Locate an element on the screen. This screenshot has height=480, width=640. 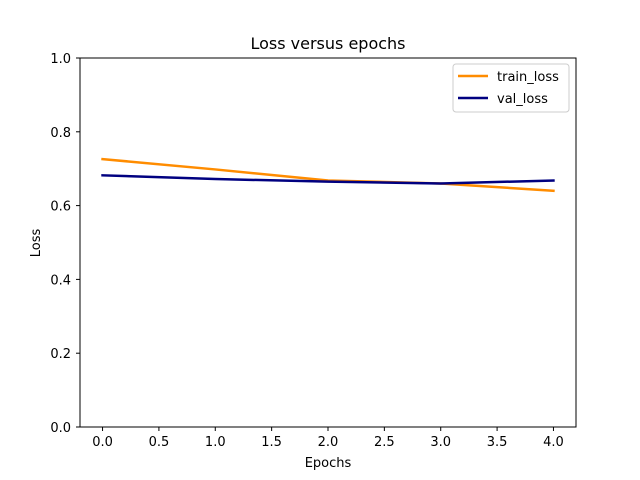
series-line-train-loss is located at coordinates (328, 175).